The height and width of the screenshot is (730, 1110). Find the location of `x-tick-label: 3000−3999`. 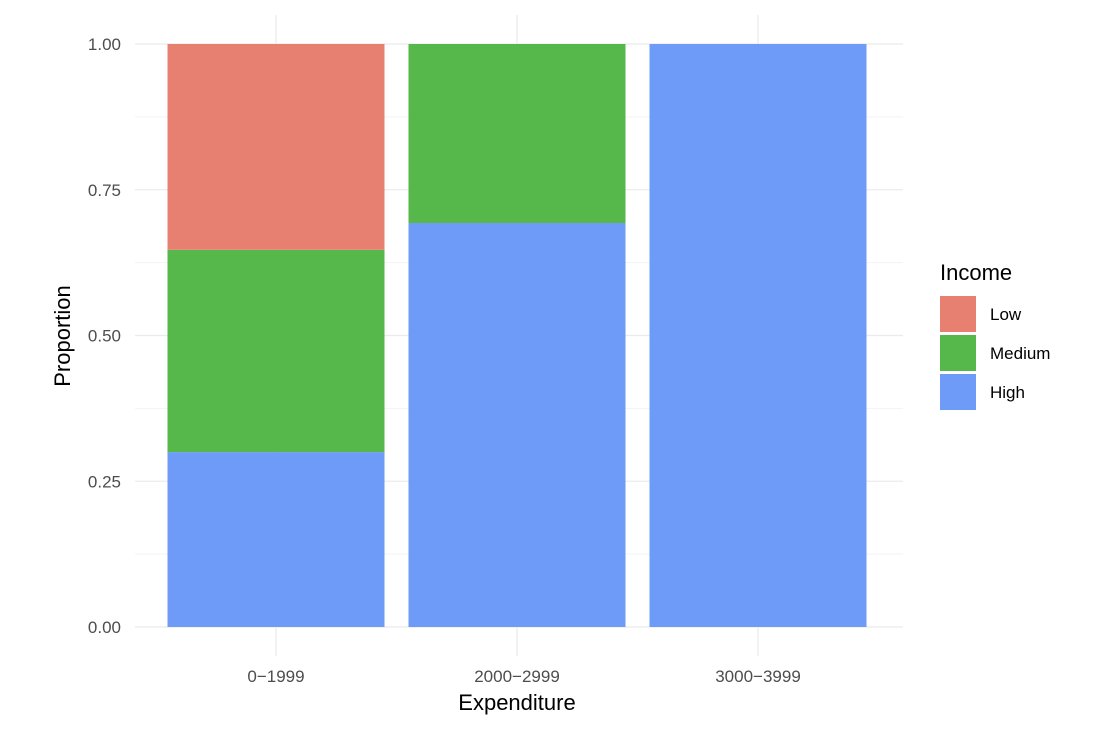

x-tick-label: 3000−3999 is located at coordinates (758, 676).